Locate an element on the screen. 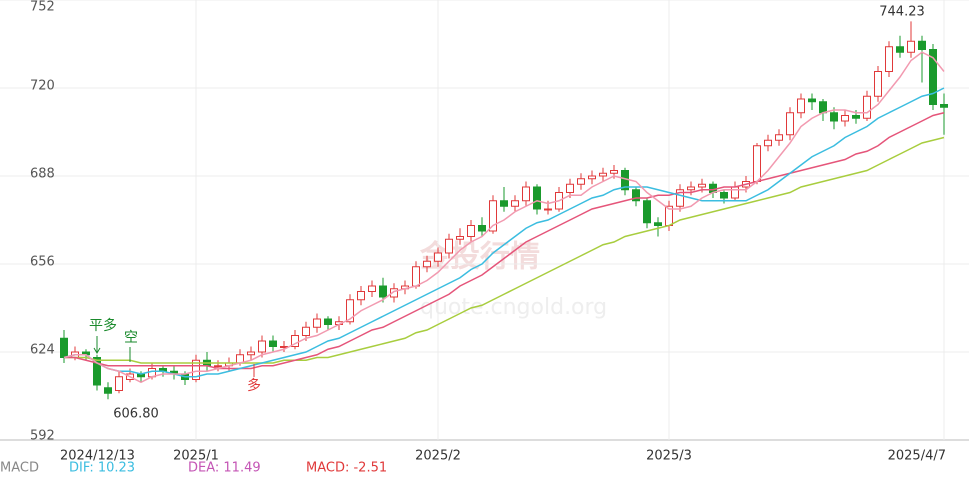 The image size is (969, 480). indicator-name: MACD is located at coordinates (19, 468).